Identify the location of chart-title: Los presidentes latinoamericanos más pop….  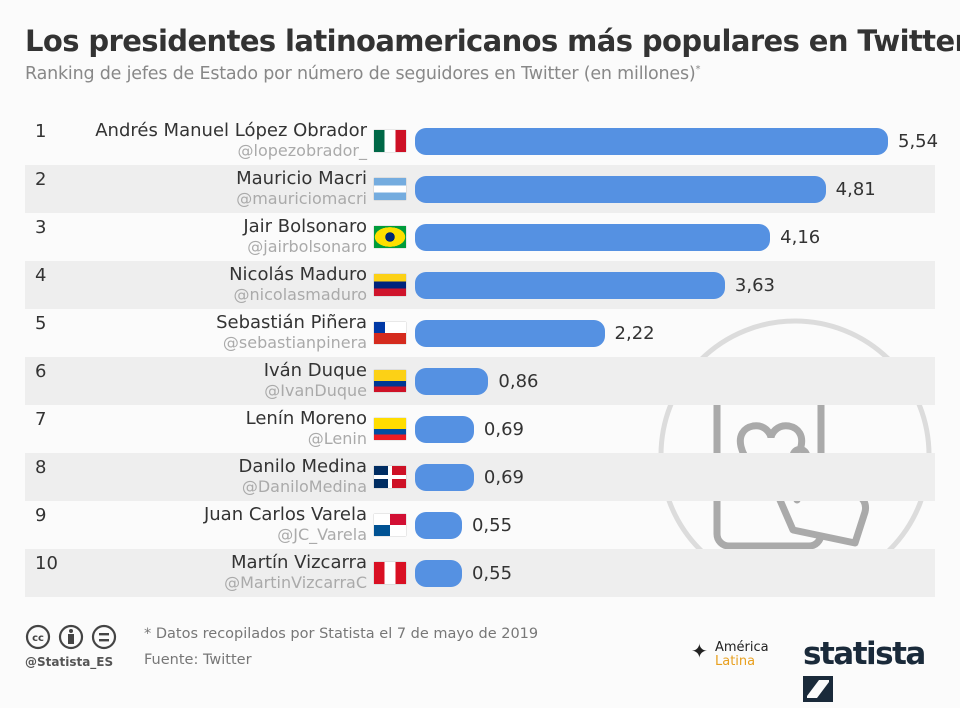
(492, 41).